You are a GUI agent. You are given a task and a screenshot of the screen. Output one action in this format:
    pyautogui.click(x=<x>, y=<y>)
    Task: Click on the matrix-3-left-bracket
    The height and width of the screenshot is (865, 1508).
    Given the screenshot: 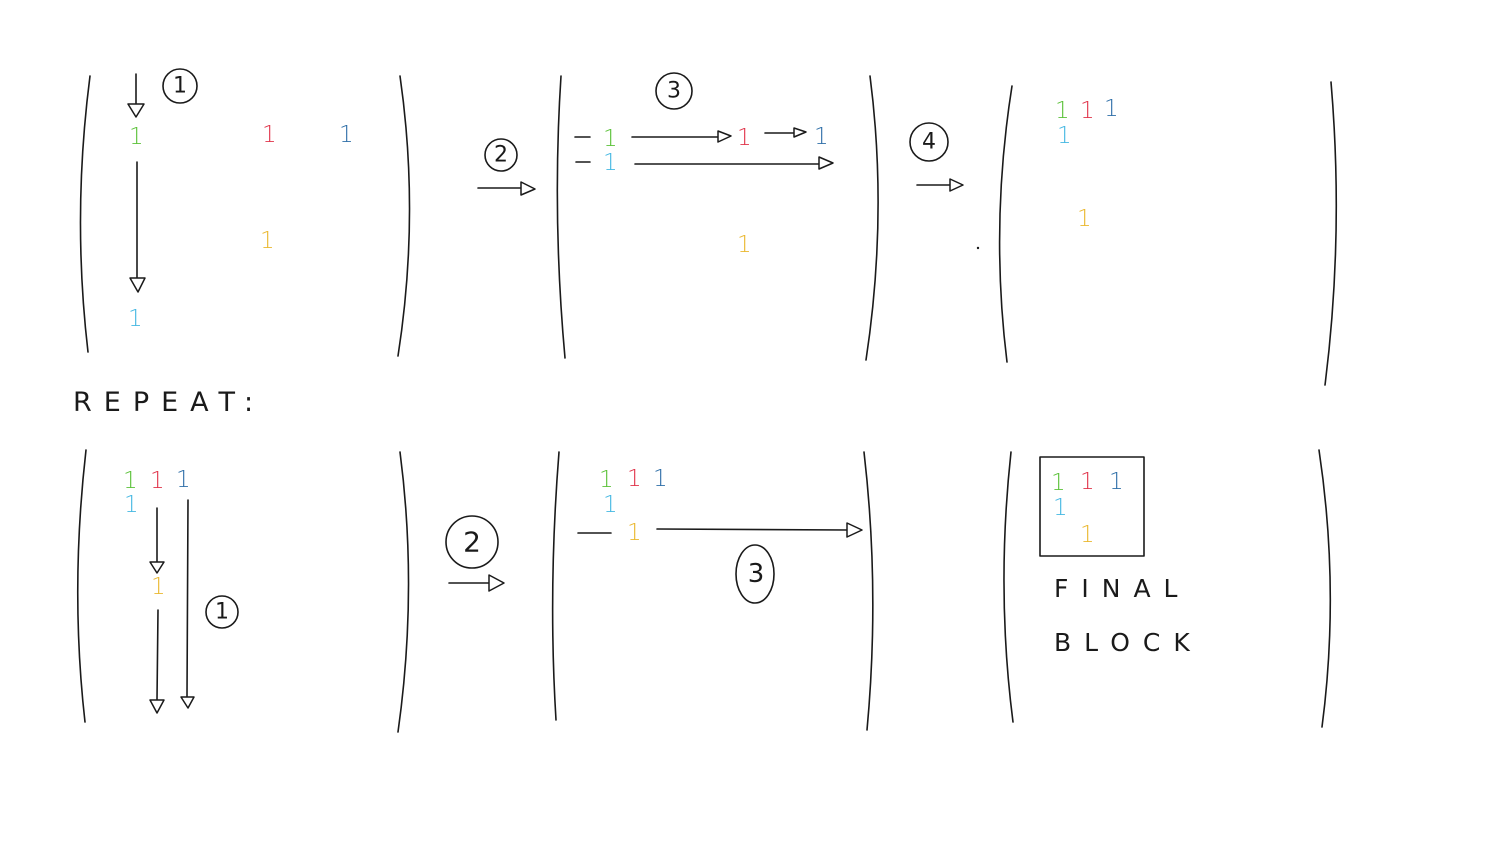 What is the action you would take?
    pyautogui.click(x=1005, y=224)
    